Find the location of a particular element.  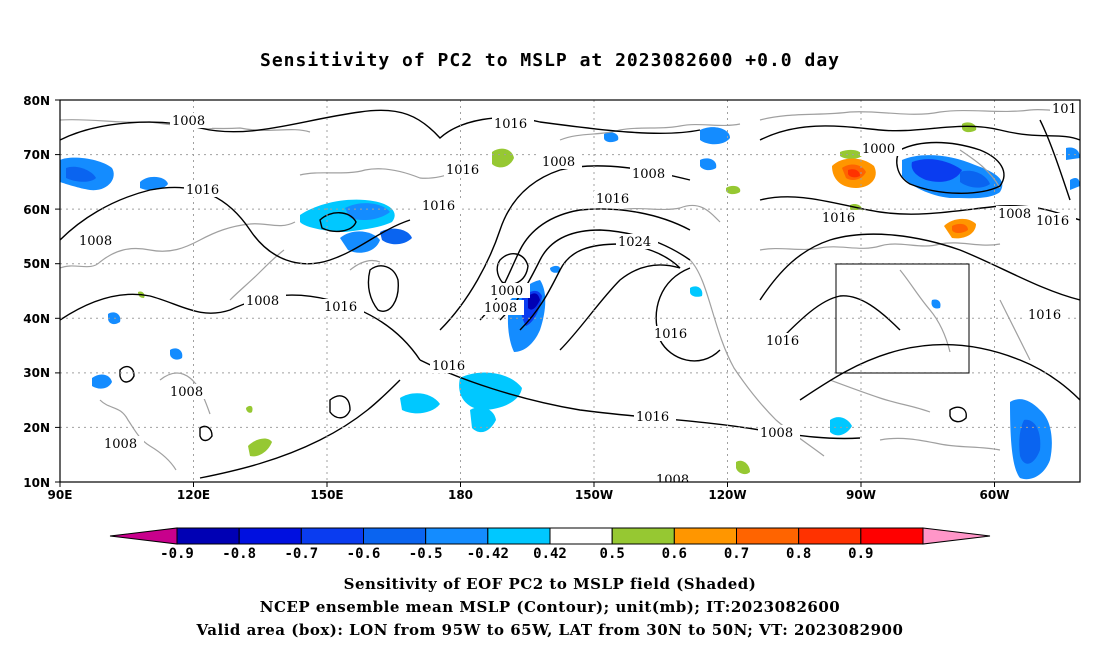

contour-label-1008-j: 1008 is located at coordinates (776, 433).